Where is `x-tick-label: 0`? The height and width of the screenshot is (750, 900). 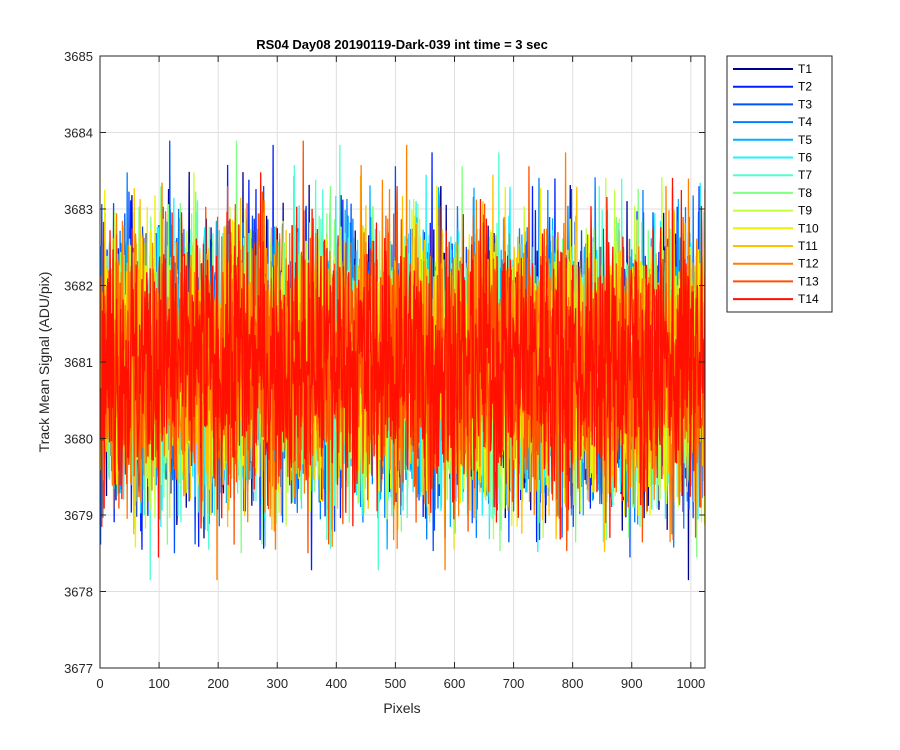 x-tick-label: 0 is located at coordinates (99, 683).